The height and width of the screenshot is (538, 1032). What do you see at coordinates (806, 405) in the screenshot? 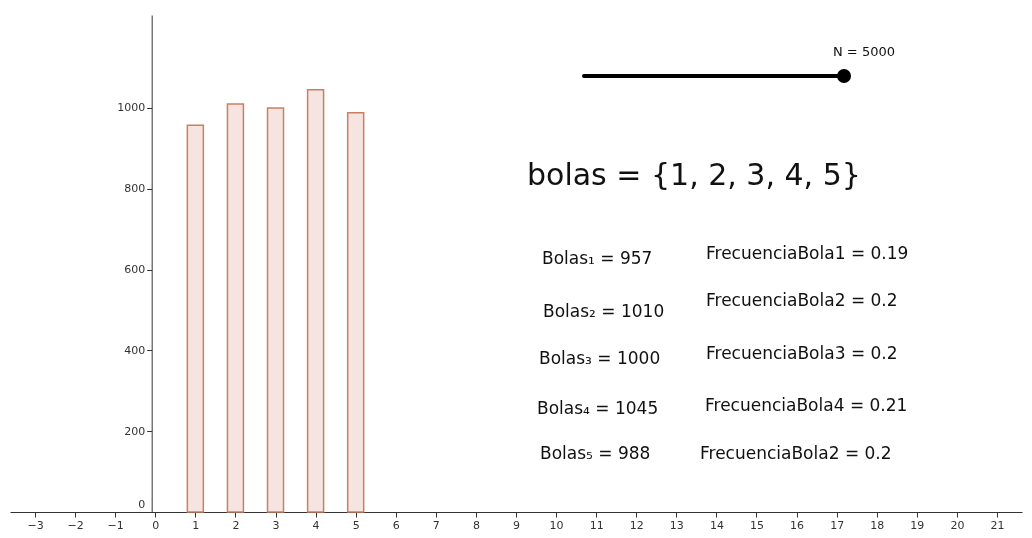
I see `annotation: FrecuenciaBola4 = 0.21` at bounding box center [806, 405].